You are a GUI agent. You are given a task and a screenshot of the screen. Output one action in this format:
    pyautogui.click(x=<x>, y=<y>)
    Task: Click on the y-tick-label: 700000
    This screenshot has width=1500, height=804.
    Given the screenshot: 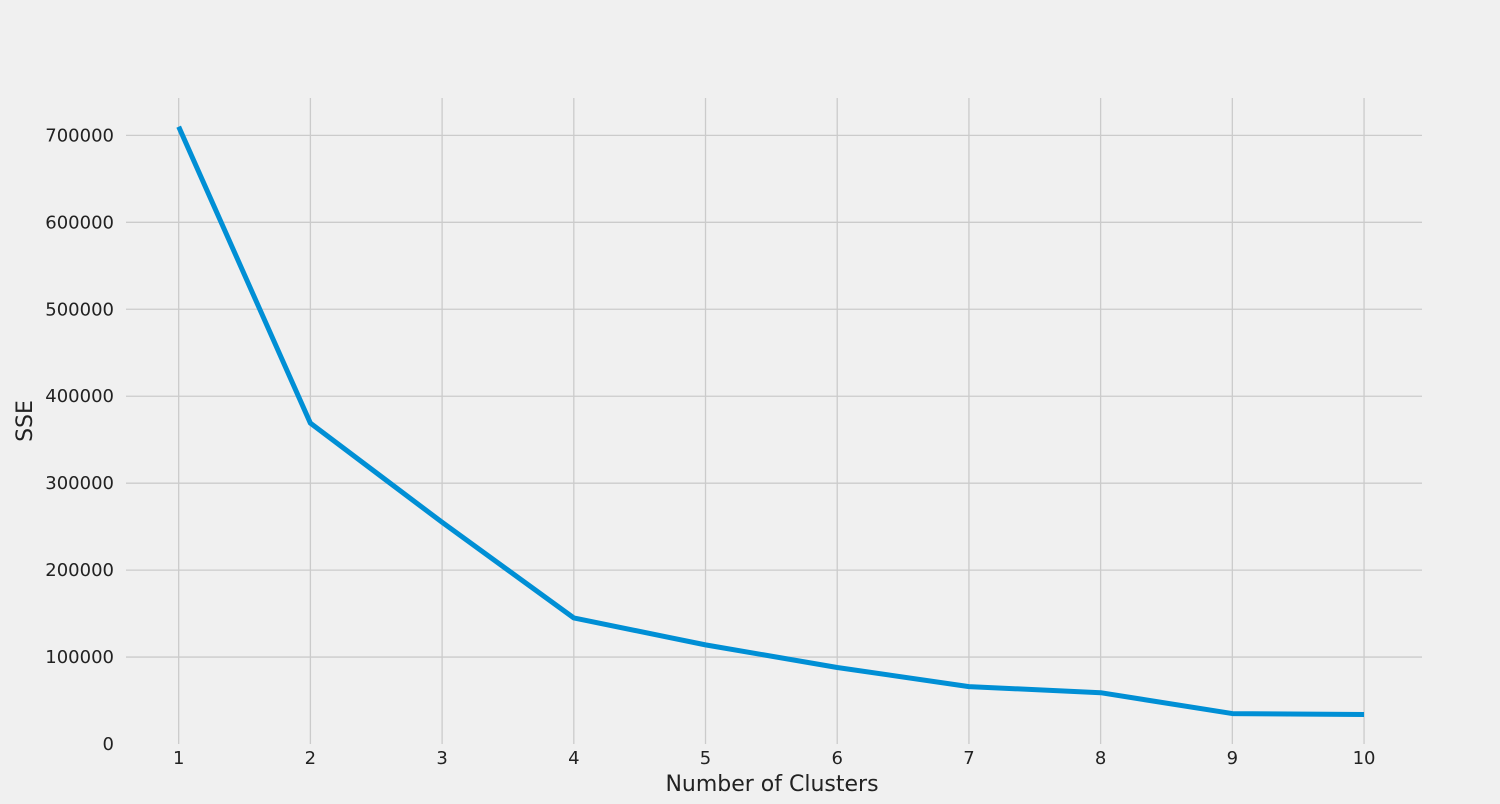 What is the action you would take?
    pyautogui.click(x=79, y=135)
    